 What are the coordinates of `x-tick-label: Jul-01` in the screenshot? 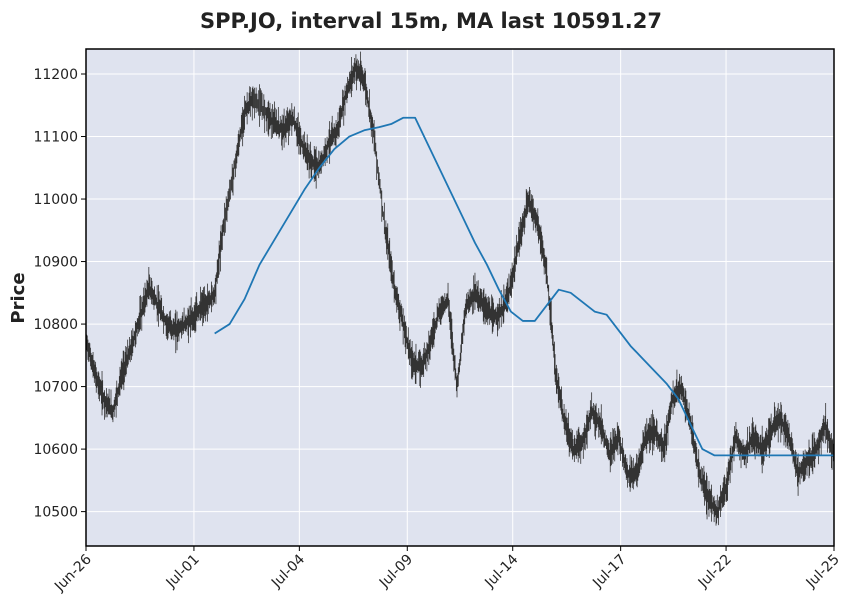 It's located at (183, 572).